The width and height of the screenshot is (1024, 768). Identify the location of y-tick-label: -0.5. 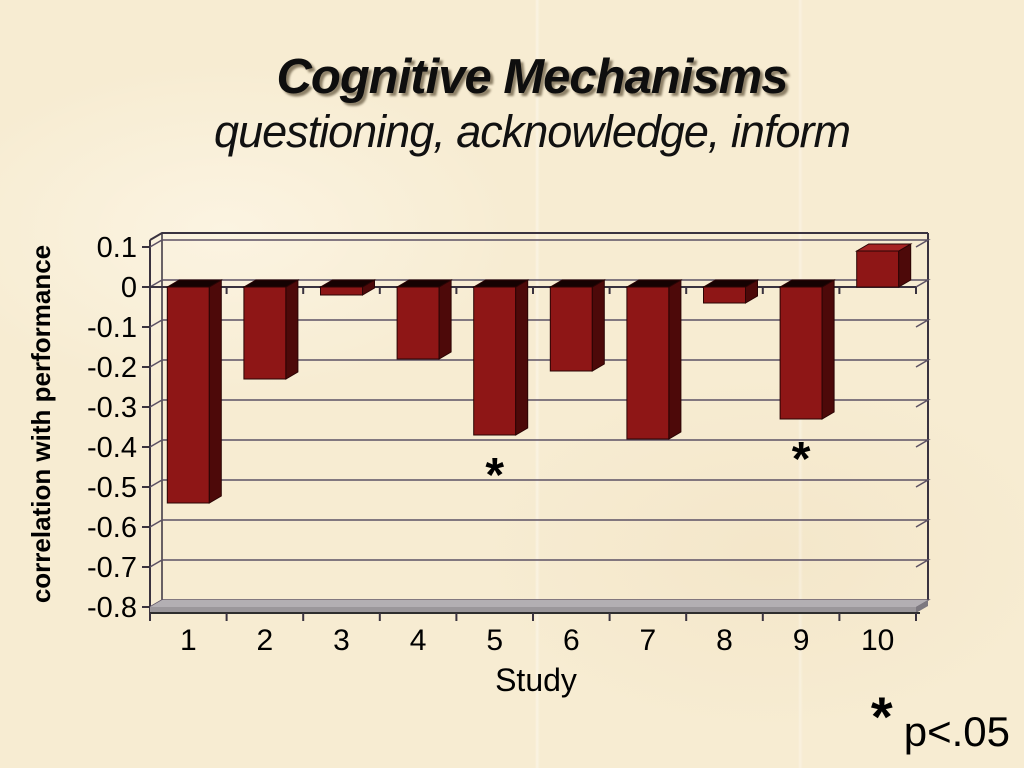
(112, 488).